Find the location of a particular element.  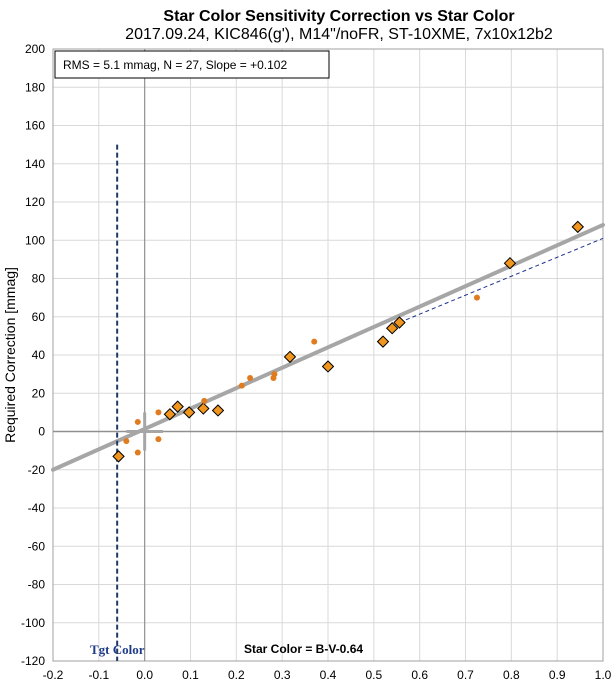

x-tick-label: 0.7 is located at coordinates (465, 675).